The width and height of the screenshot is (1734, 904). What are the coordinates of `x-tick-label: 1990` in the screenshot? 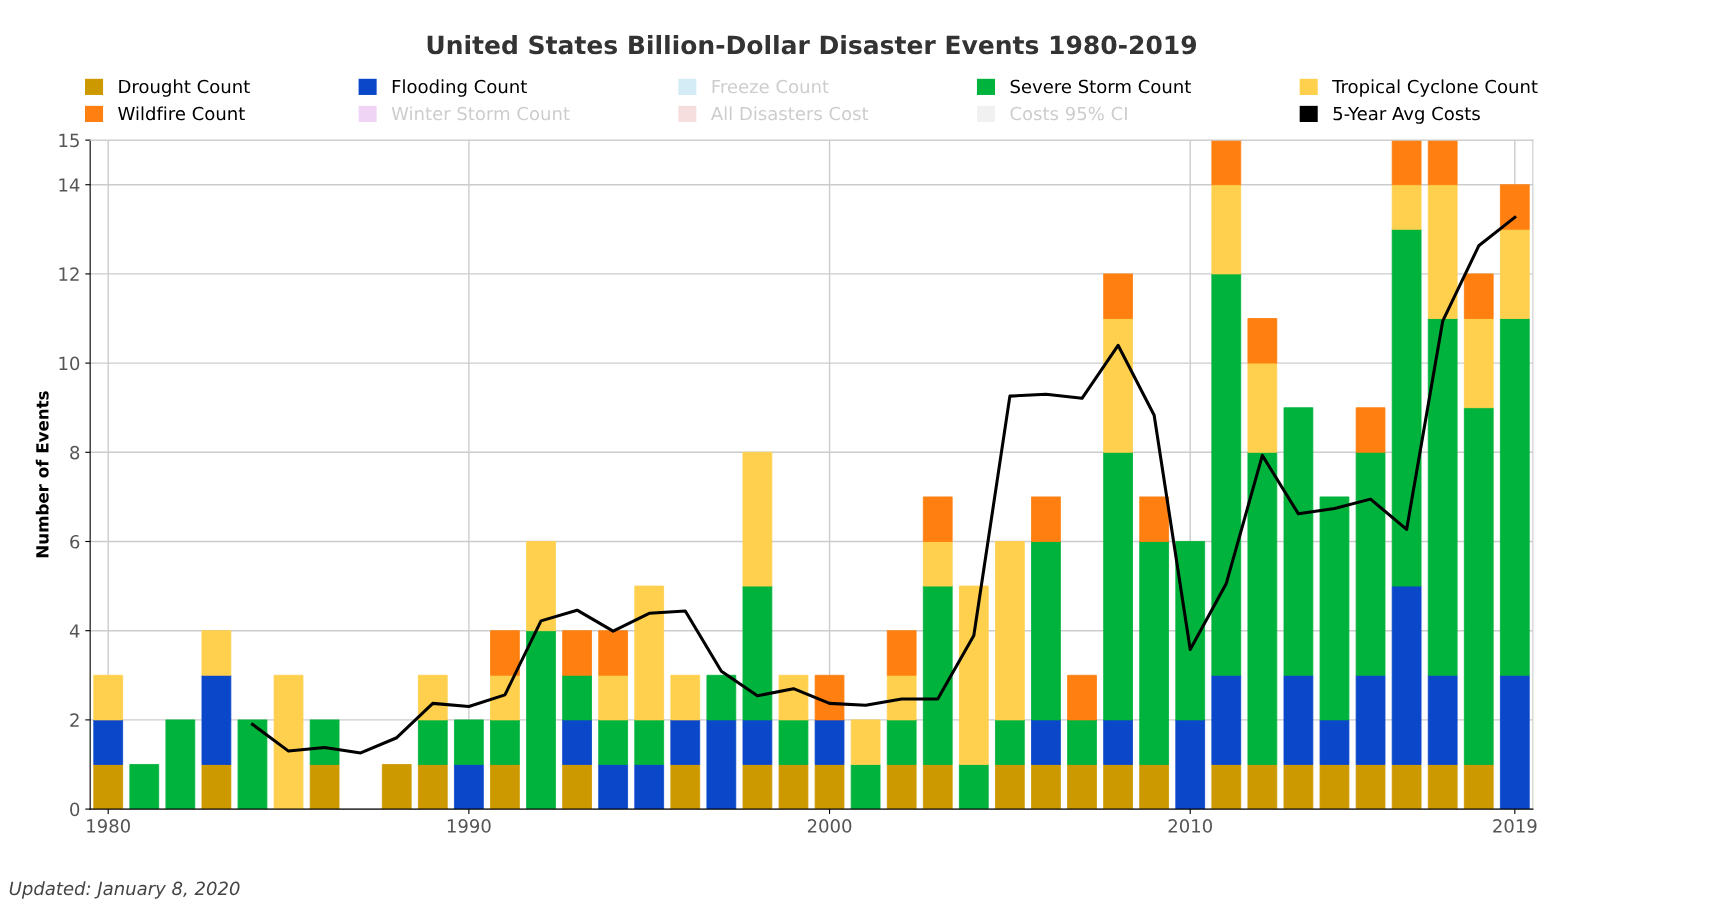 It's located at (469, 826).